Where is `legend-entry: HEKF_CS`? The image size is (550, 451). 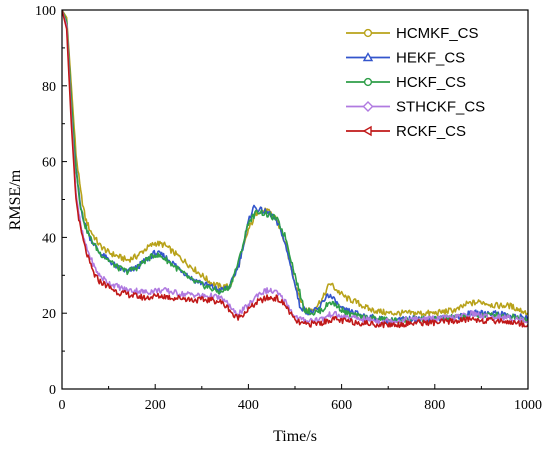 legend-entry: HEKF_CS is located at coordinates (405, 58).